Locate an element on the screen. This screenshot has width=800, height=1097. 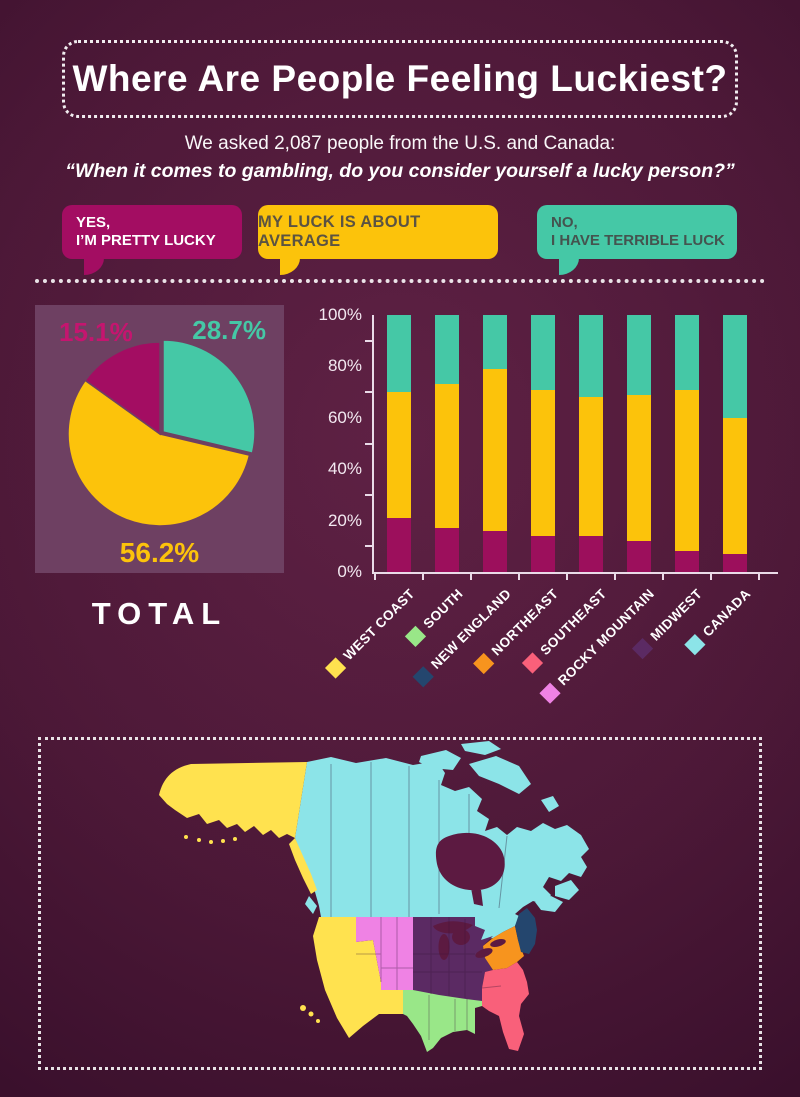
map-vancouver-island is located at coordinates (311, 905).